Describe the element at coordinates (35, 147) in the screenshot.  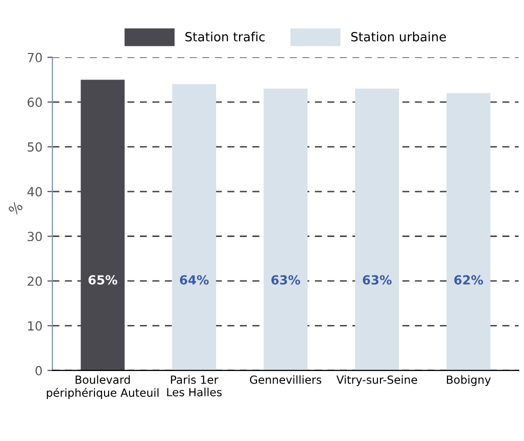
I see `y-tick-label: 50` at that location.